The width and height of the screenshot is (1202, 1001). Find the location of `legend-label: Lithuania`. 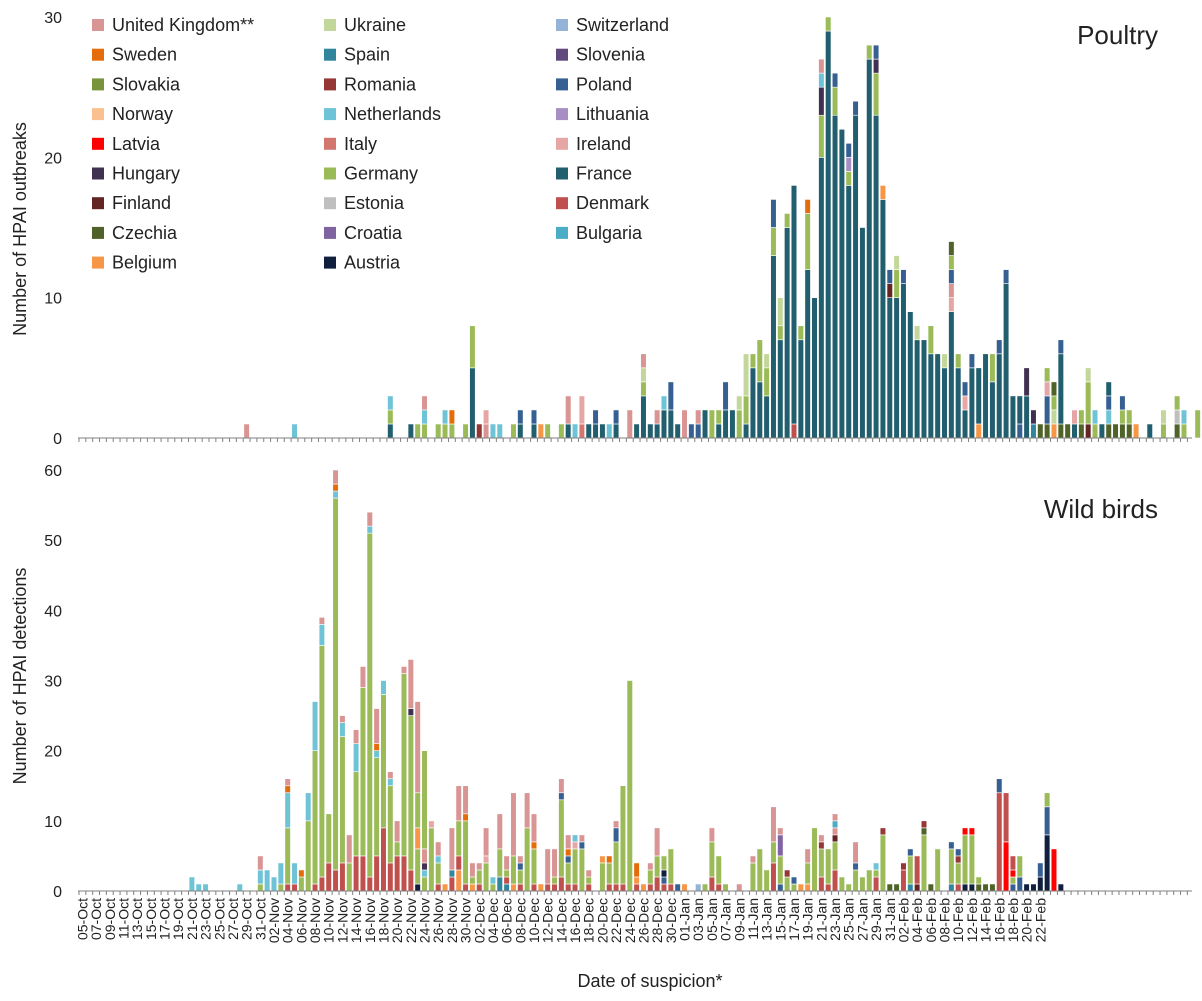

legend-label: Lithuania is located at coordinates (613, 114).